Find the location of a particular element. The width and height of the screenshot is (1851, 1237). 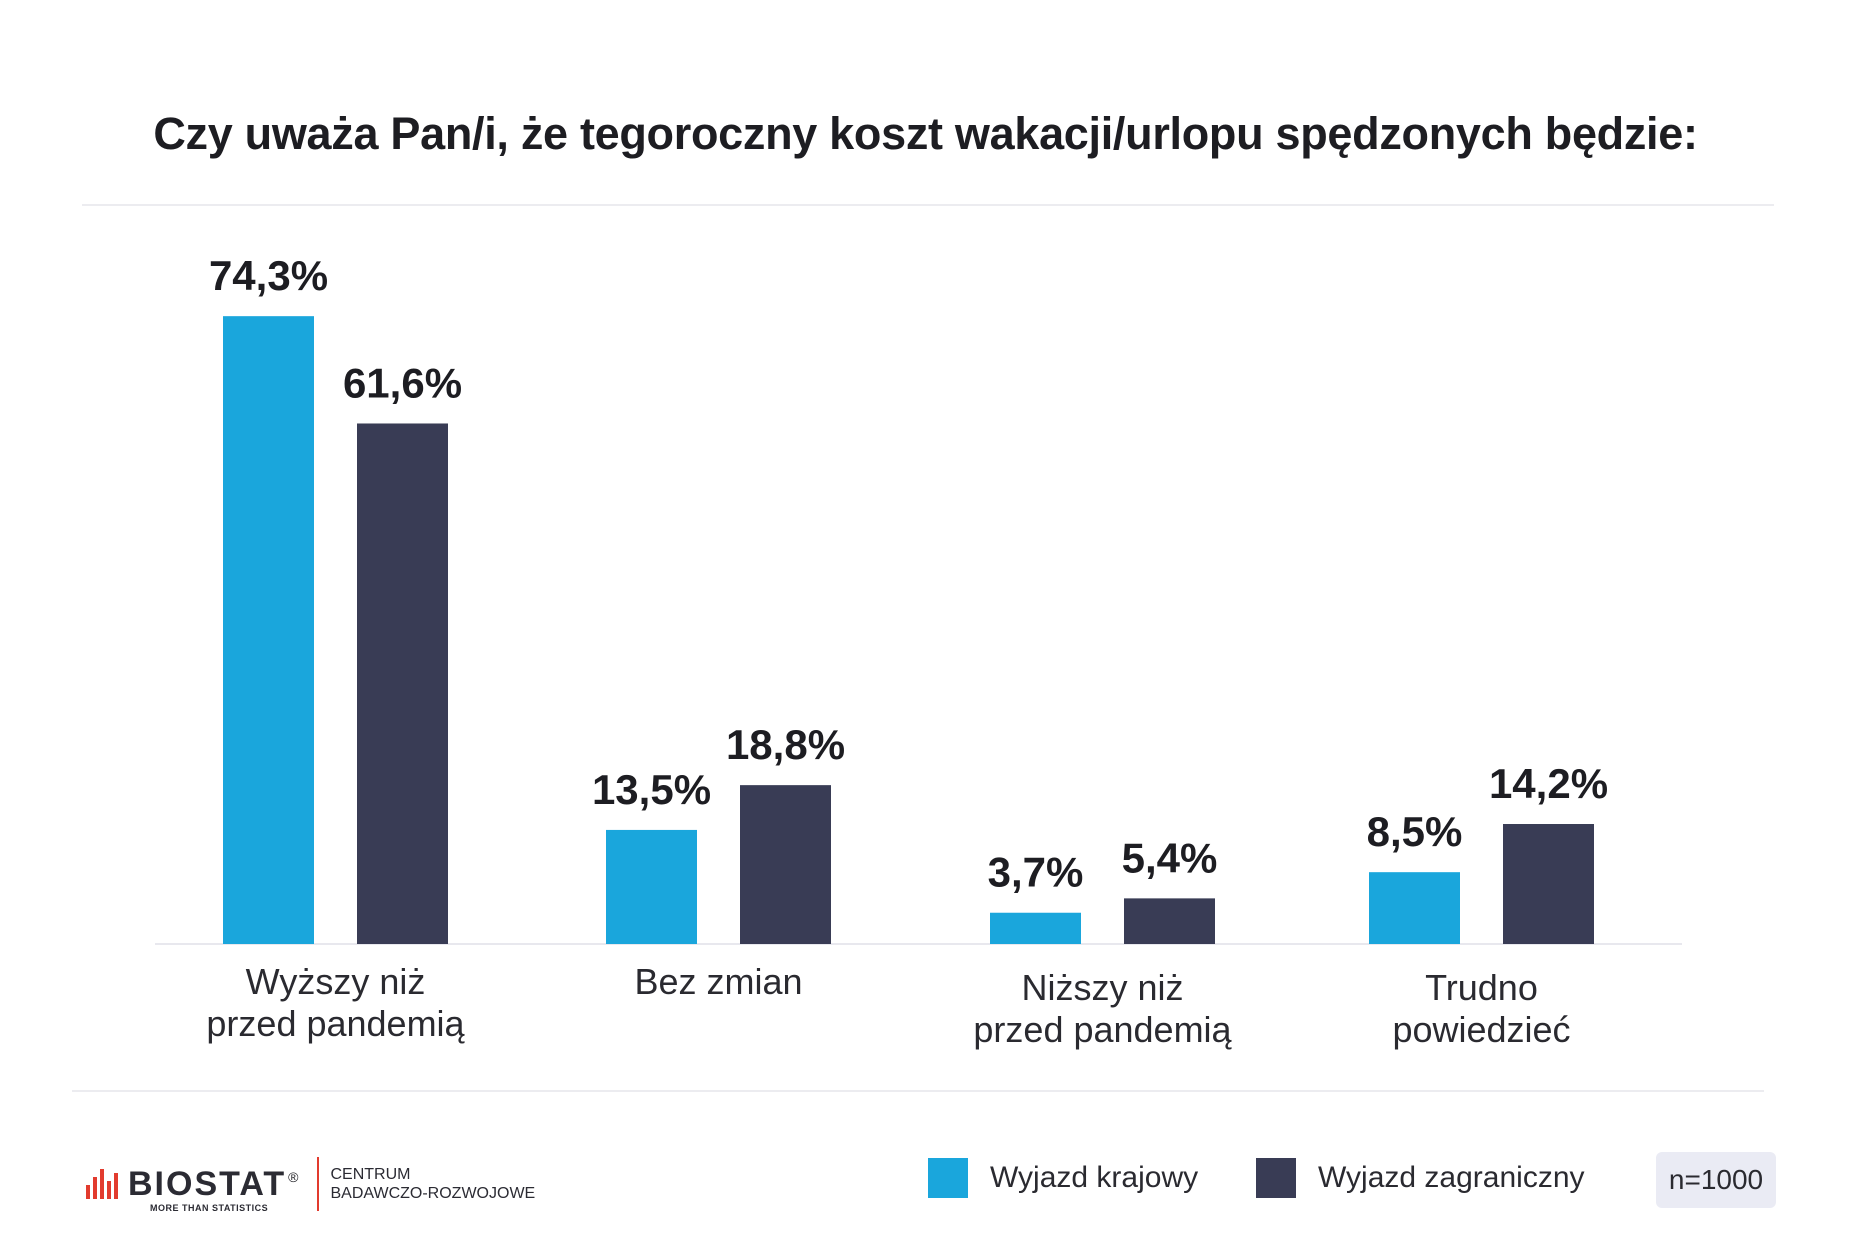

category-label-0: Wyższy niż przed pandemią is located at coordinates (335, 1002).